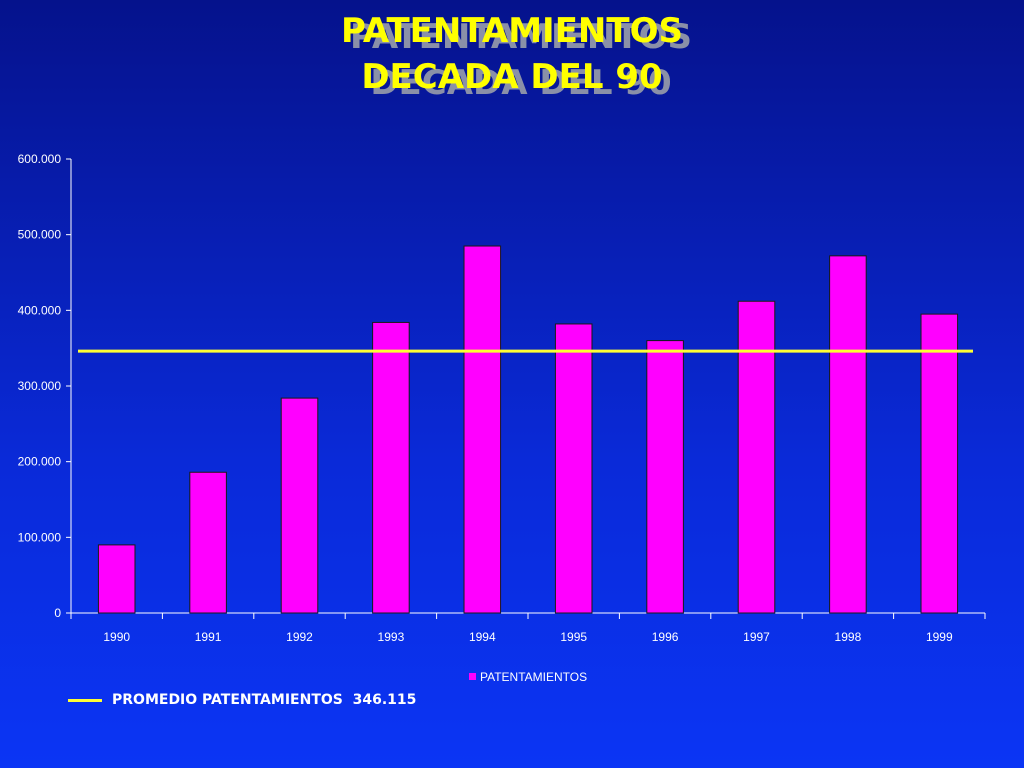 The height and width of the screenshot is (768, 1024). What do you see at coordinates (40, 235) in the screenshot?
I see `y-tick-label: 500.000` at bounding box center [40, 235].